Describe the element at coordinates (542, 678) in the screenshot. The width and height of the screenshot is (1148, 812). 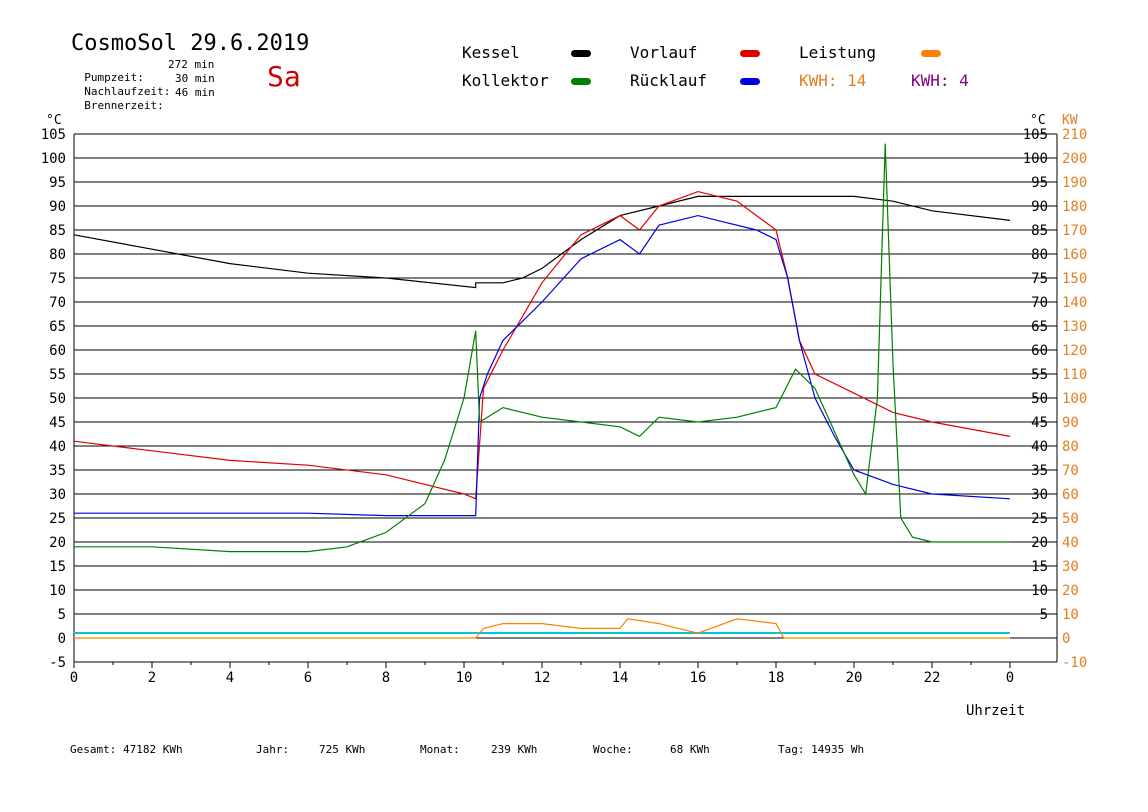
I see `x-tick-label: 12` at that location.